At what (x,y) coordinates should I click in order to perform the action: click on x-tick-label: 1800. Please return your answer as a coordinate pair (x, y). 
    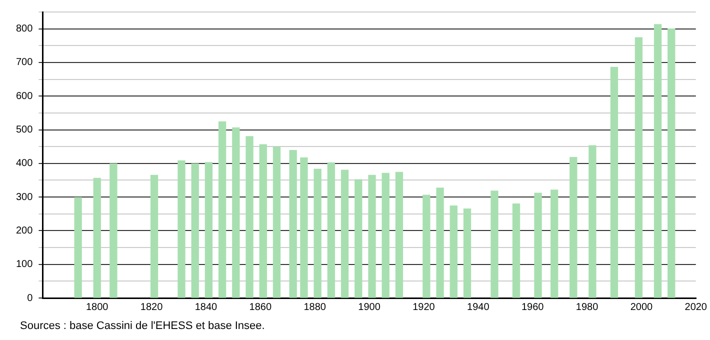
    Looking at the image, I should click on (97, 307).